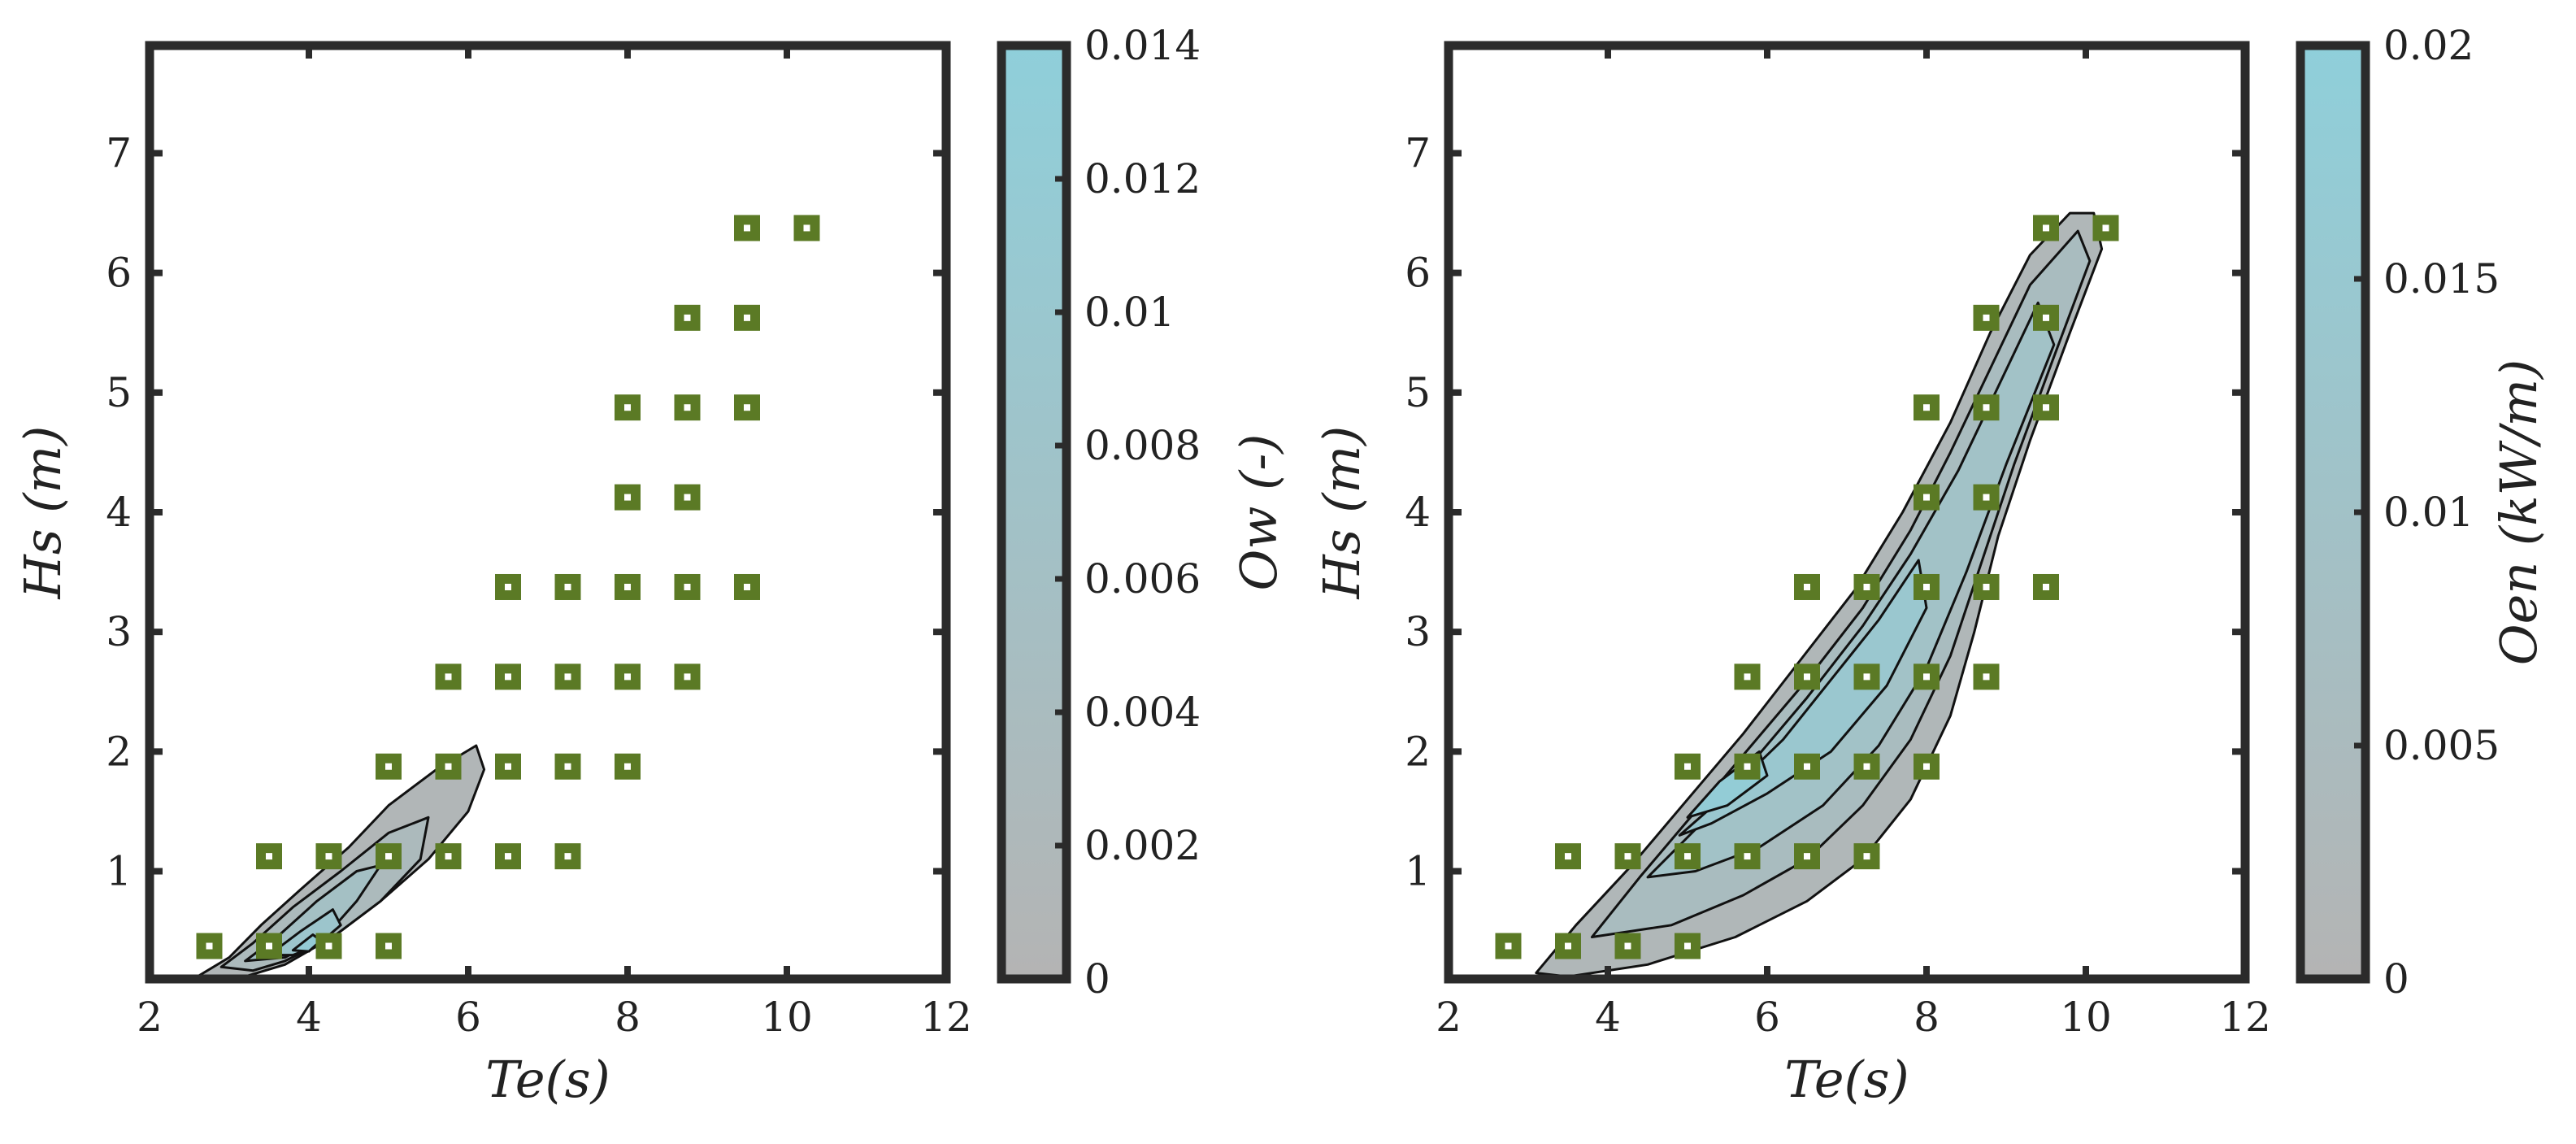 This screenshot has height=1144, width=2576. I want to click on colorbar-tick-label: 0.01, so click(2428, 512).